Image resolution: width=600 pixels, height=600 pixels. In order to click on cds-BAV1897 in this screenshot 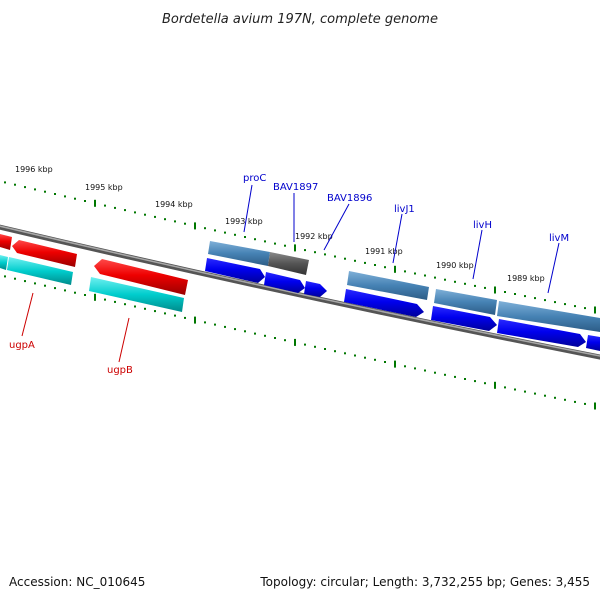, I will do `click(284, 282)`.